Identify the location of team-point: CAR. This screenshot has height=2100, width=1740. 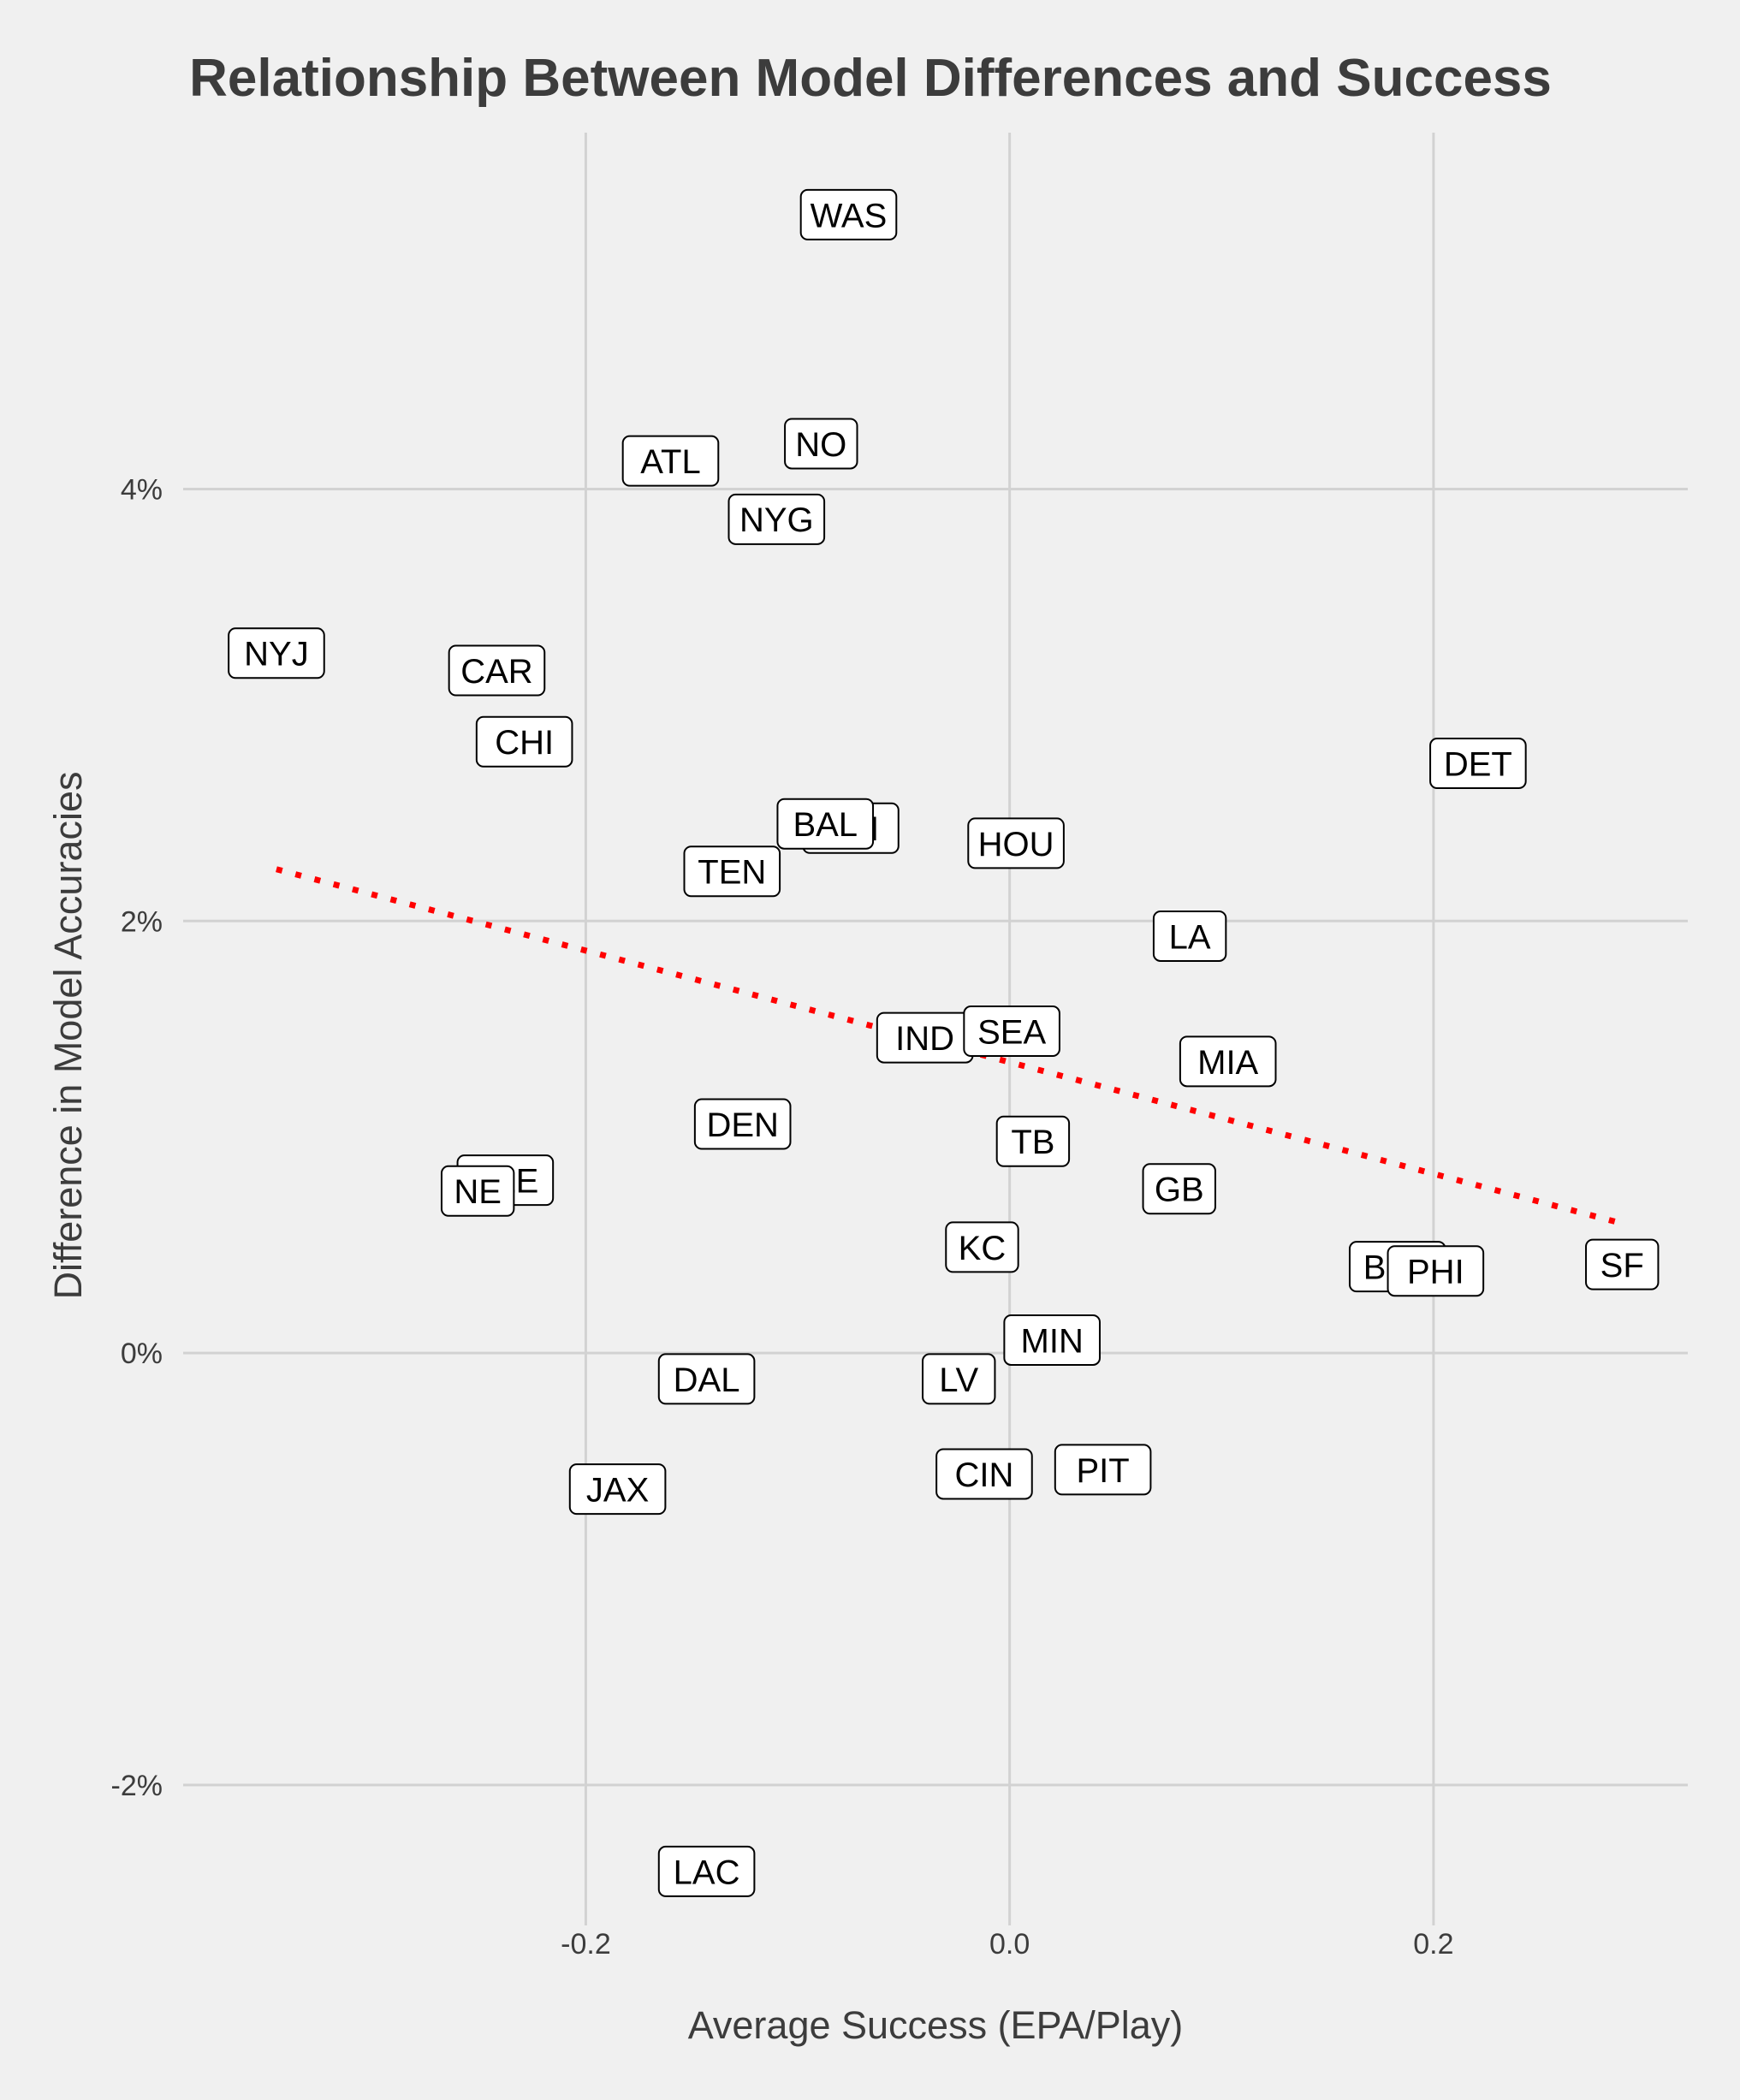
(497, 670).